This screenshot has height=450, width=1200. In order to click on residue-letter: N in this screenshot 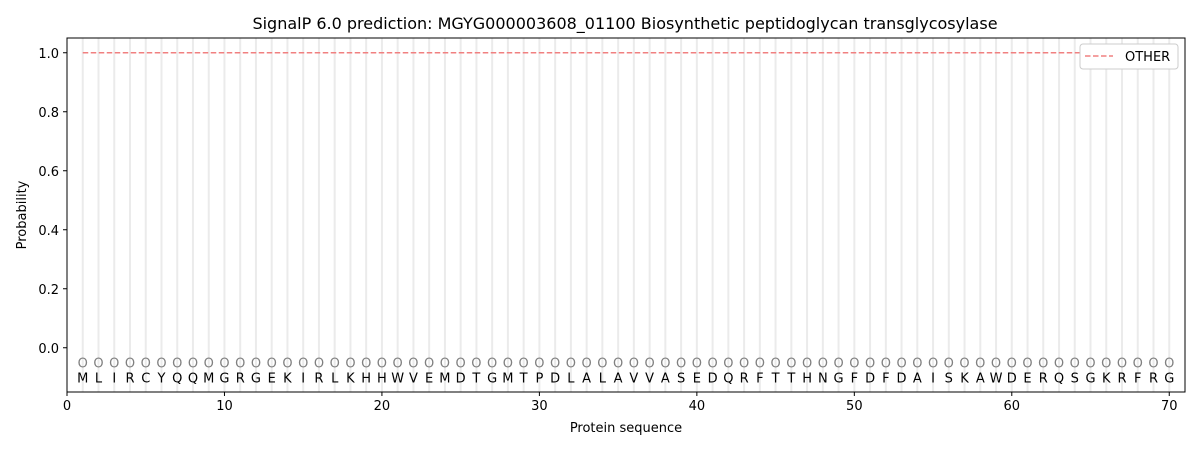, I will do `click(823, 378)`.